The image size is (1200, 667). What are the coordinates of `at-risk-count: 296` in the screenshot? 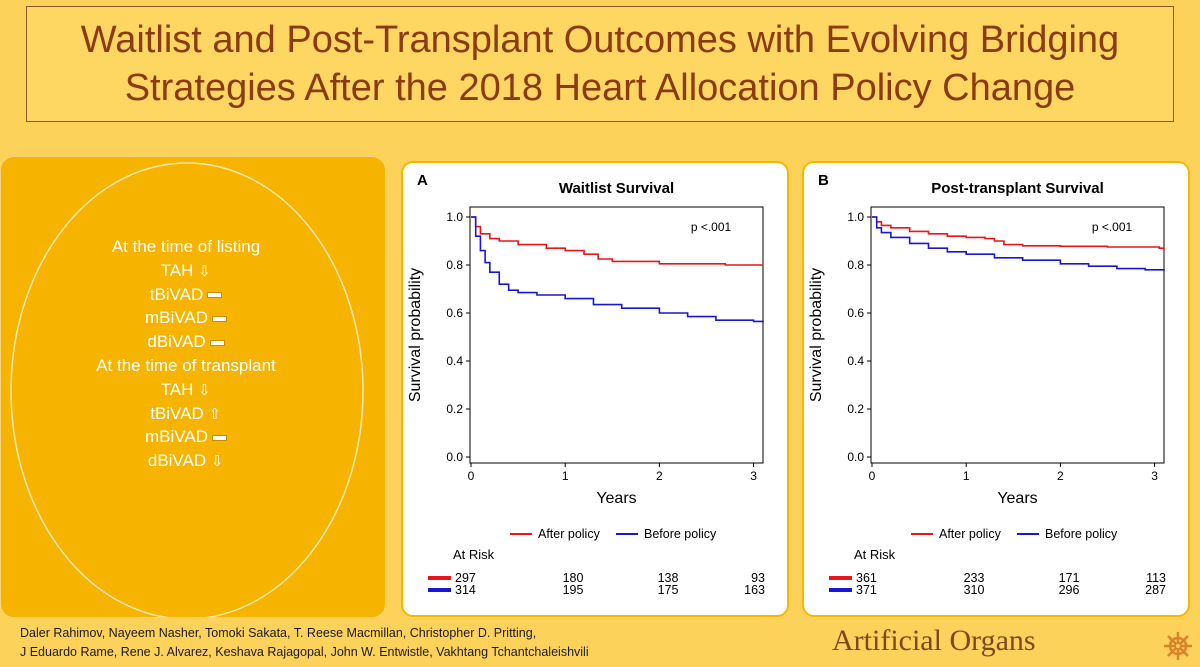 It's located at (1069, 590).